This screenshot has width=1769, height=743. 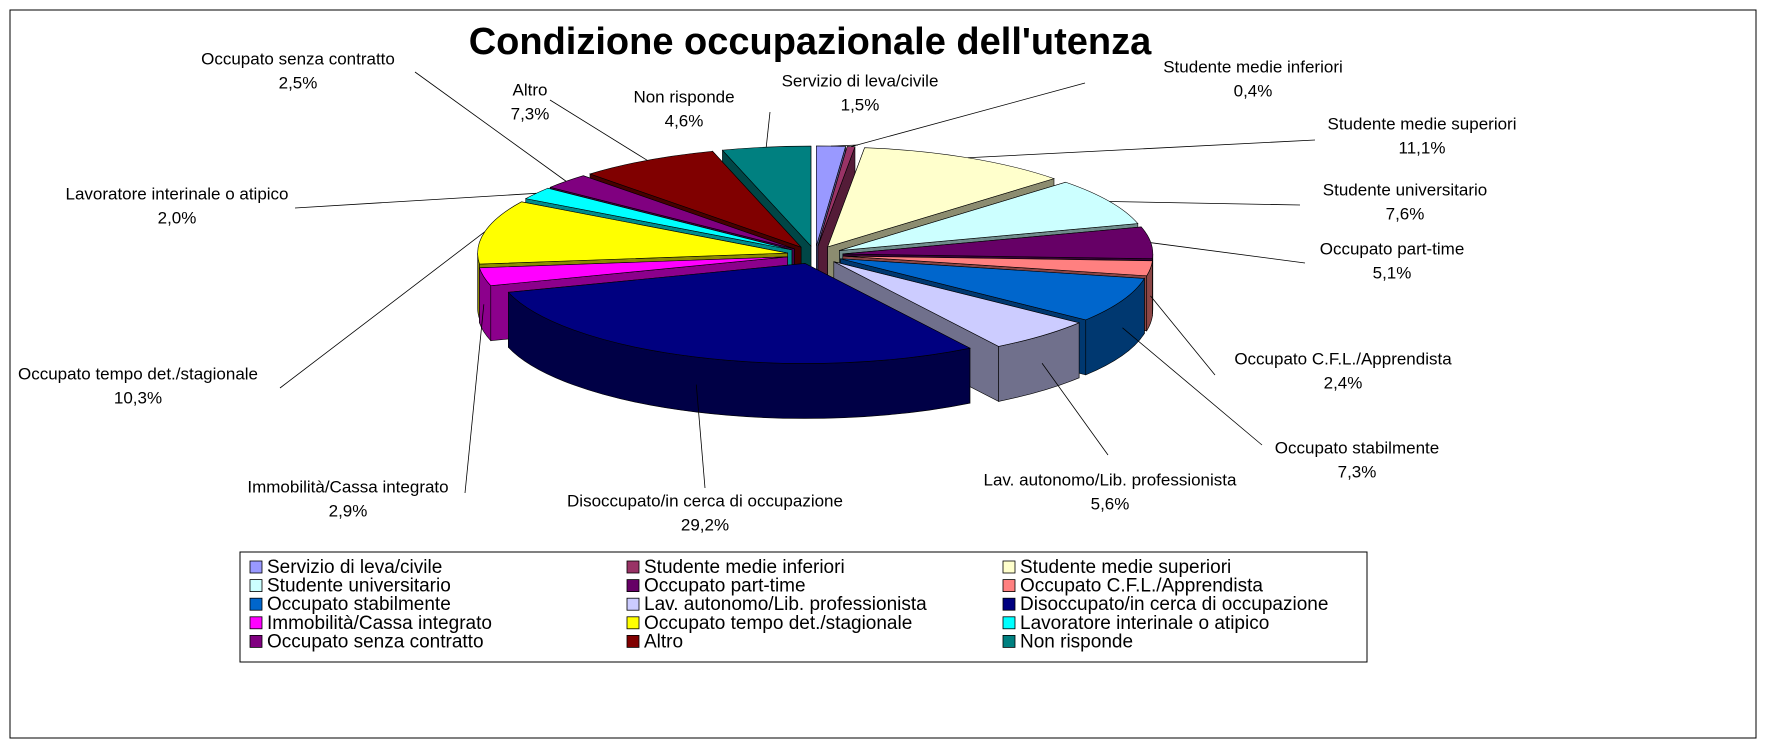 What do you see at coordinates (1125, 567) in the screenshot?
I see `legend-label: Studente medie superiori` at bounding box center [1125, 567].